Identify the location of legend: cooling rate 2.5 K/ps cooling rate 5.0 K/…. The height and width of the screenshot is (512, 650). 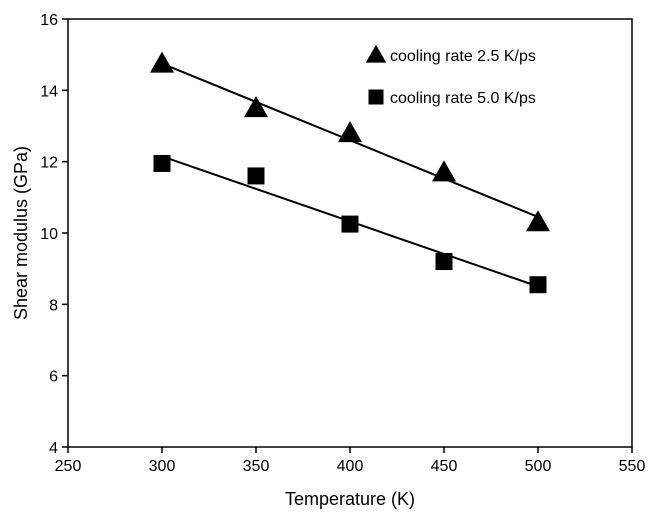
(450, 75).